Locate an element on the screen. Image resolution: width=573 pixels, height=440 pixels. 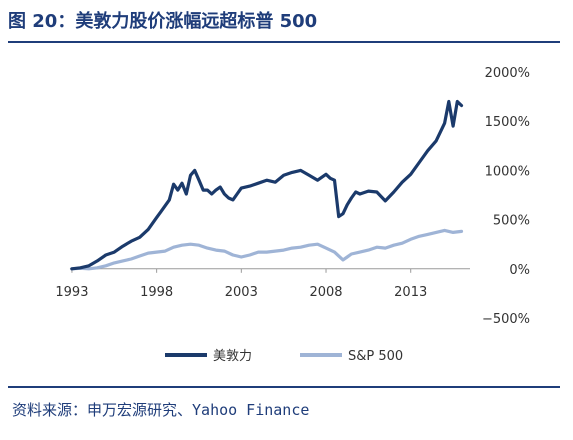
y-tick-label: 1500% is located at coordinates (507, 122).